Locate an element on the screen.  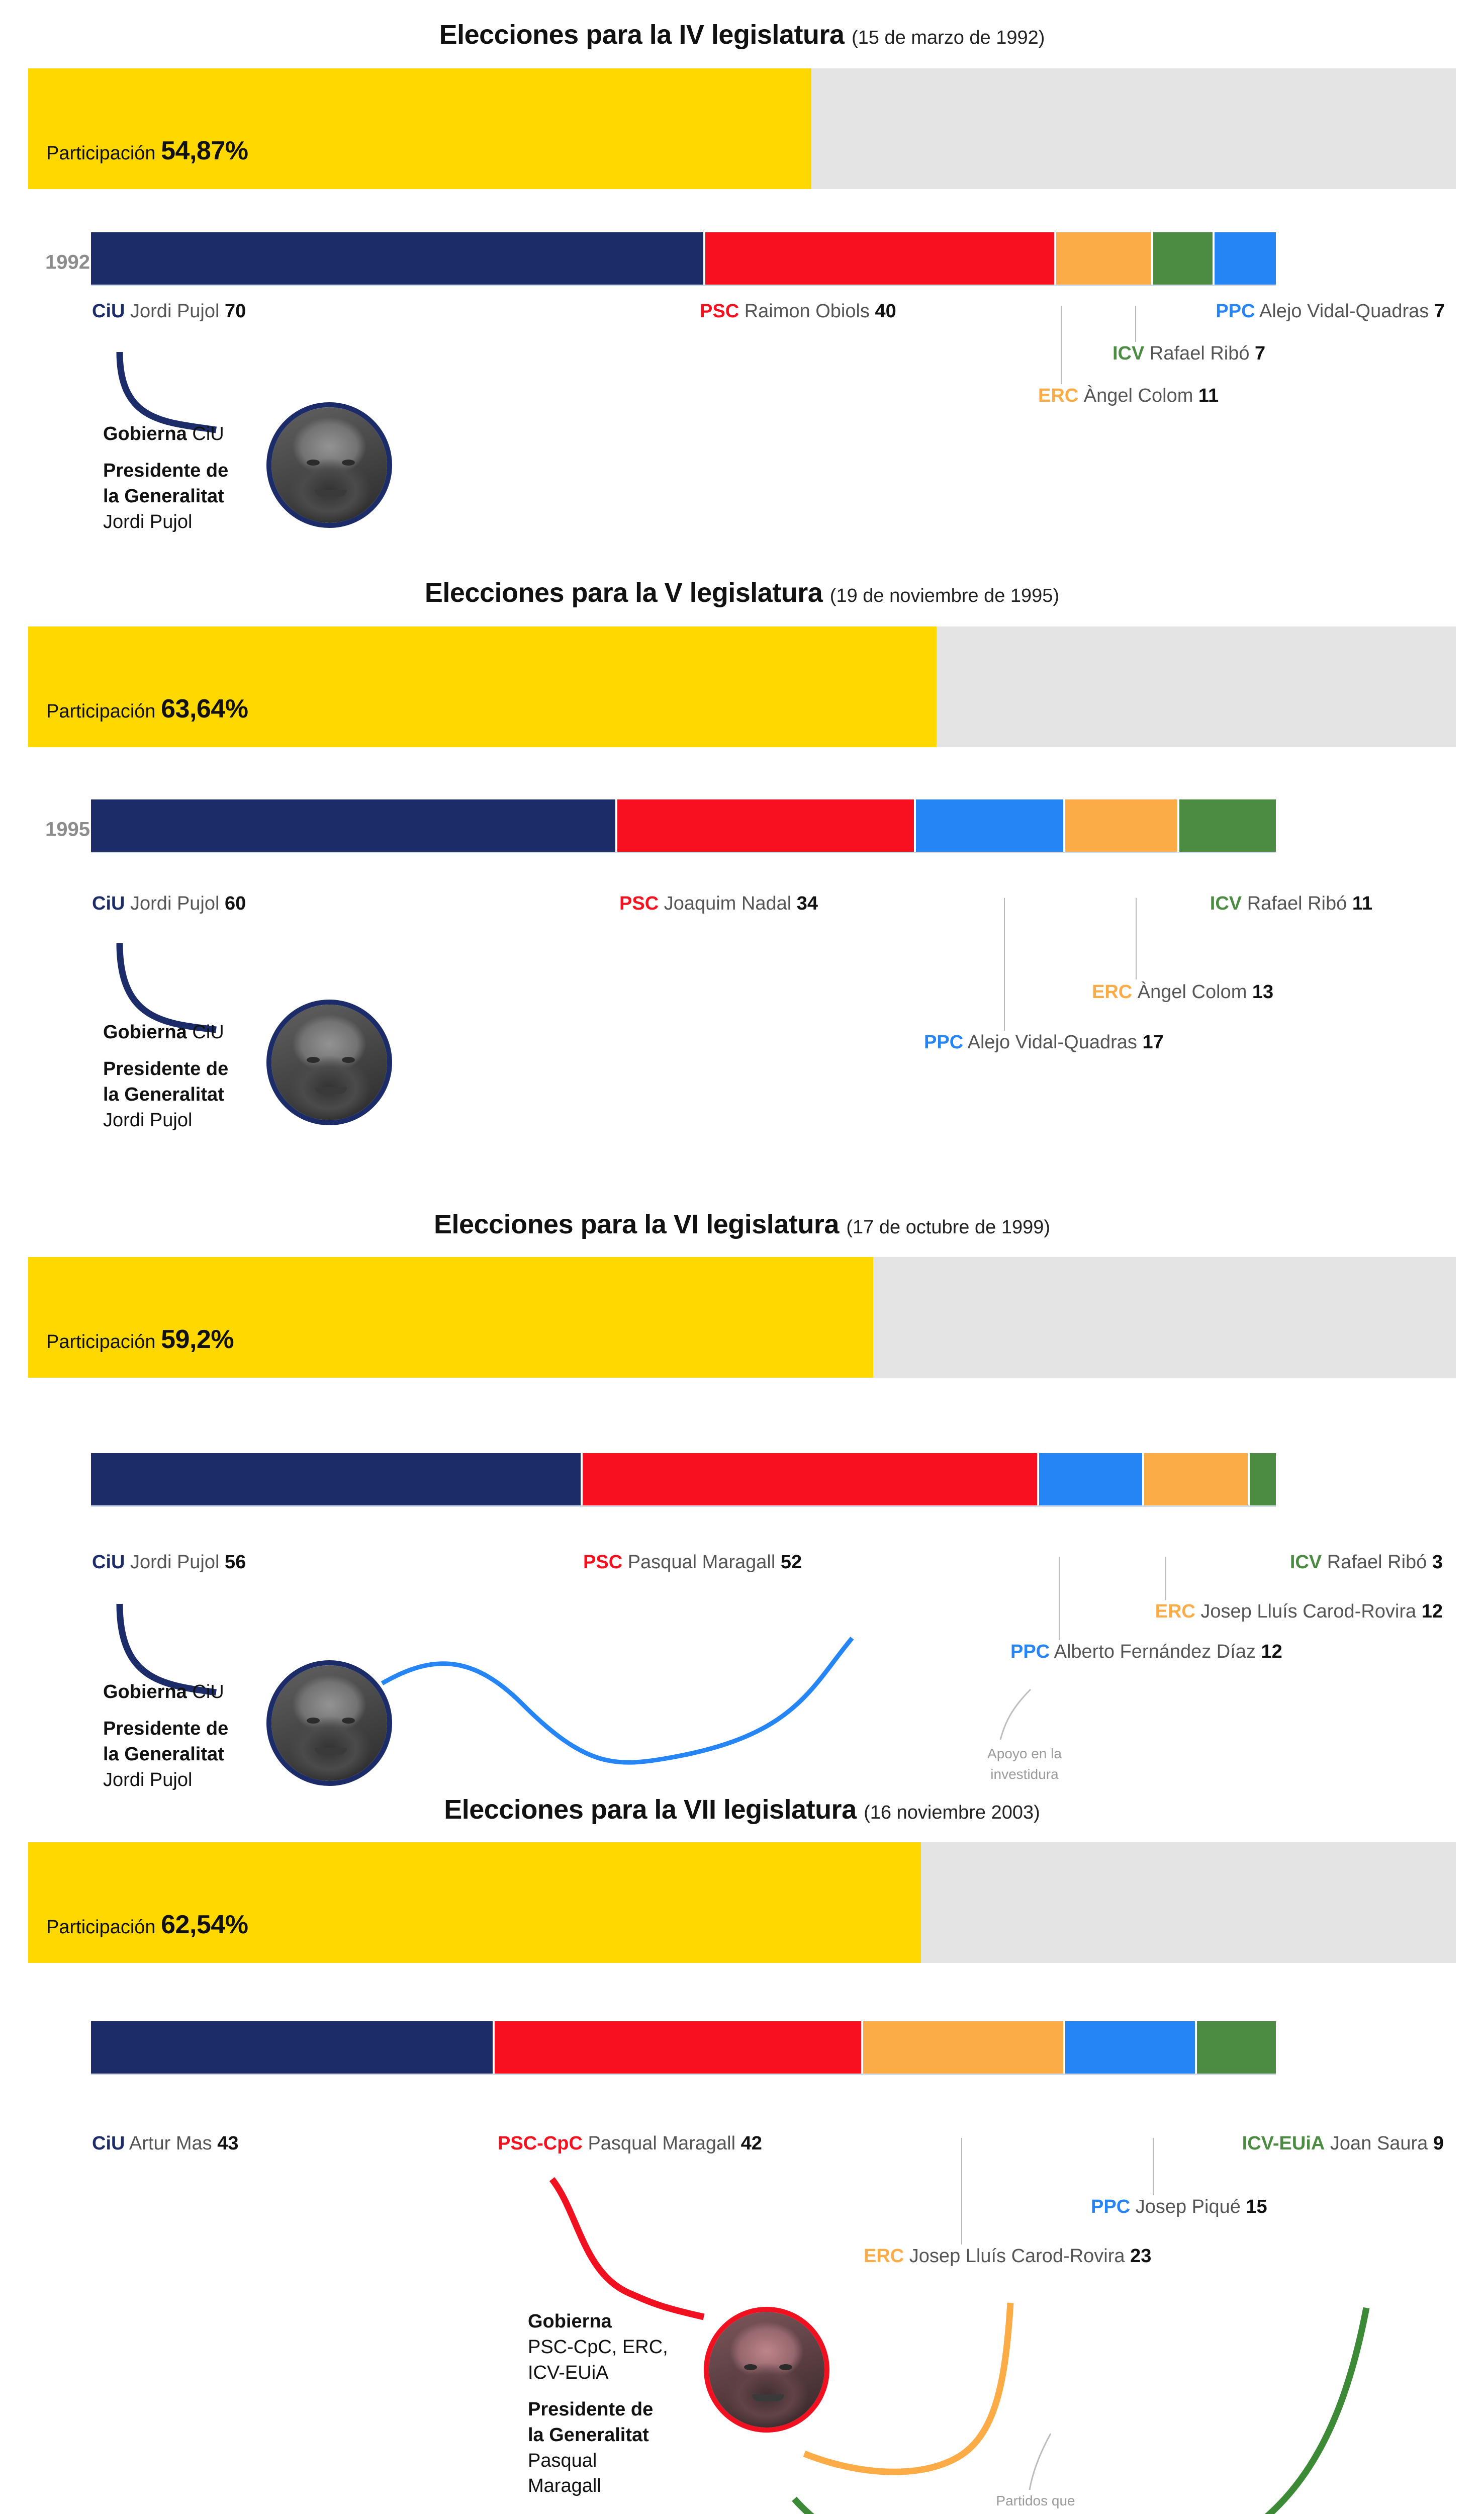
section-title-text: Elecciones para la VI legislatura is located at coordinates (636, 1224).